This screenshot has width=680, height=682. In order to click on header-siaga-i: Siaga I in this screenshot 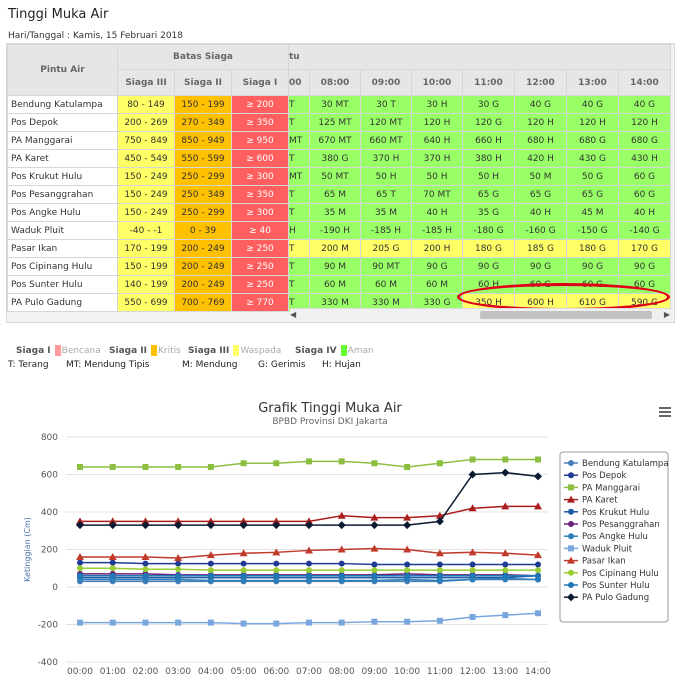, I will do `click(260, 82)`.